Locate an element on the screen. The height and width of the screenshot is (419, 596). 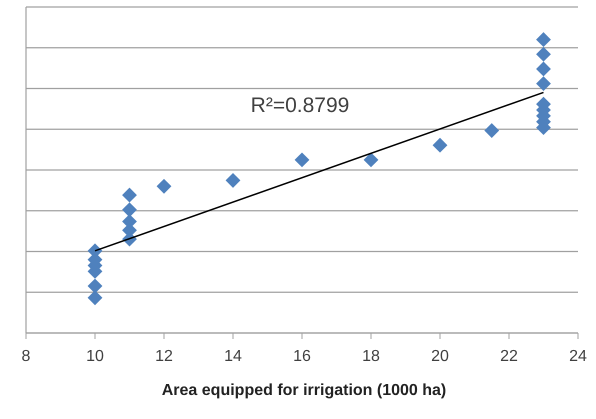
x-tick-label: 12 is located at coordinates (164, 356).